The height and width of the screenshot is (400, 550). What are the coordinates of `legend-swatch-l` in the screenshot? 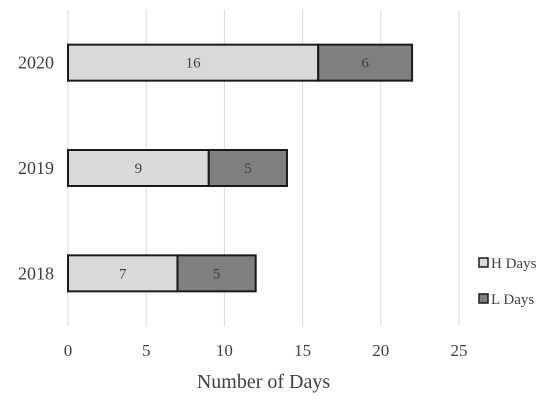 It's located at (483, 298).